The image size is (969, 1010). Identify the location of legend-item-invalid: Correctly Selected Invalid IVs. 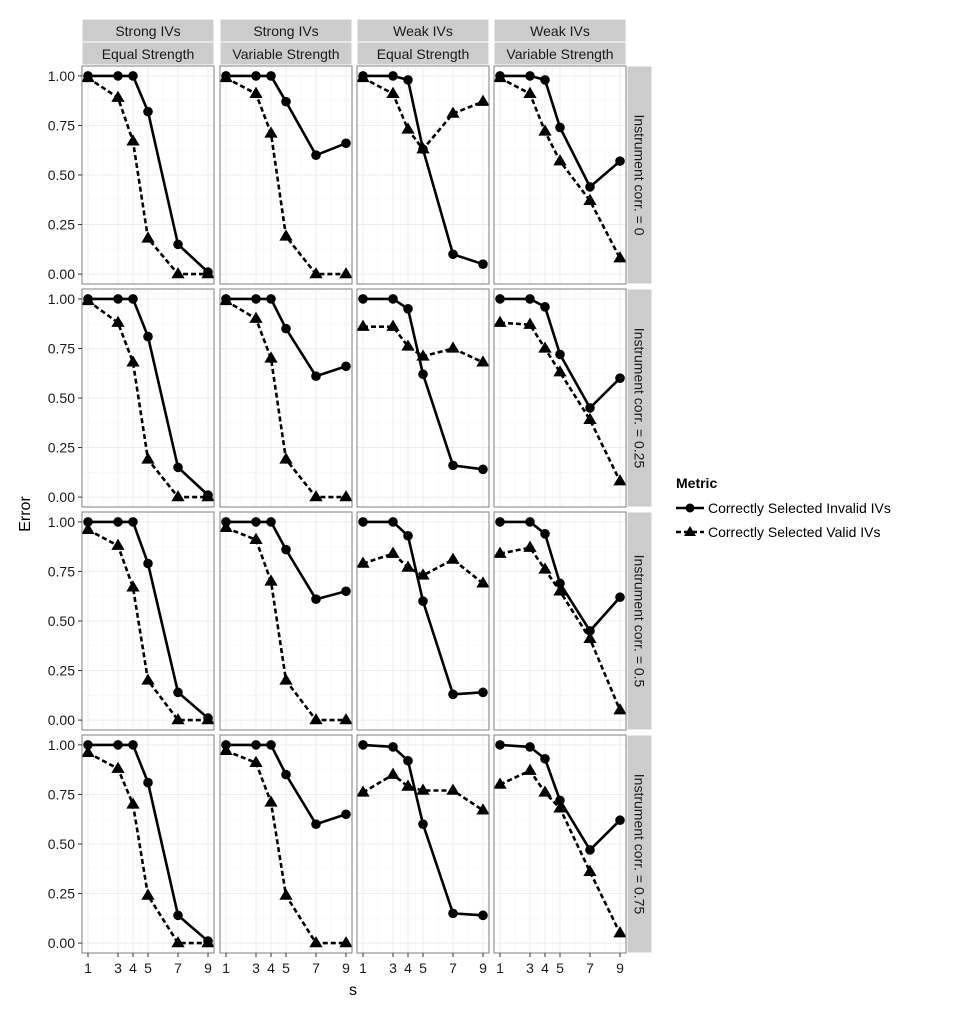
(783, 508).